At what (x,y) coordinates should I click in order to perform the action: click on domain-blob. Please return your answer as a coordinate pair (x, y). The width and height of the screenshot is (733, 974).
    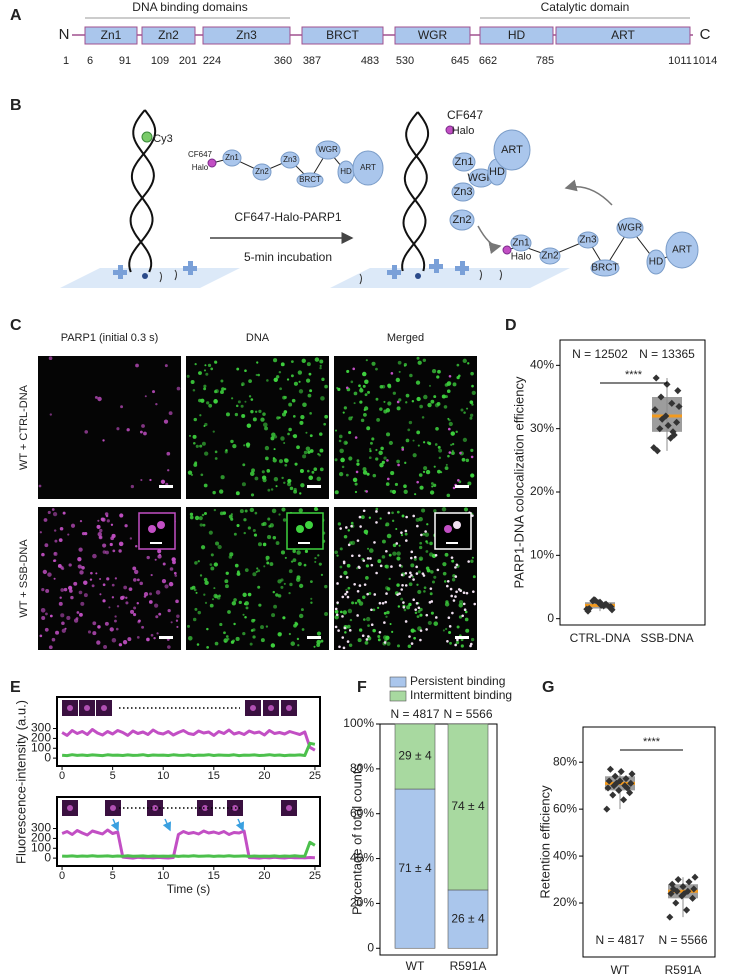
    Looking at the image, I should click on (605, 268).